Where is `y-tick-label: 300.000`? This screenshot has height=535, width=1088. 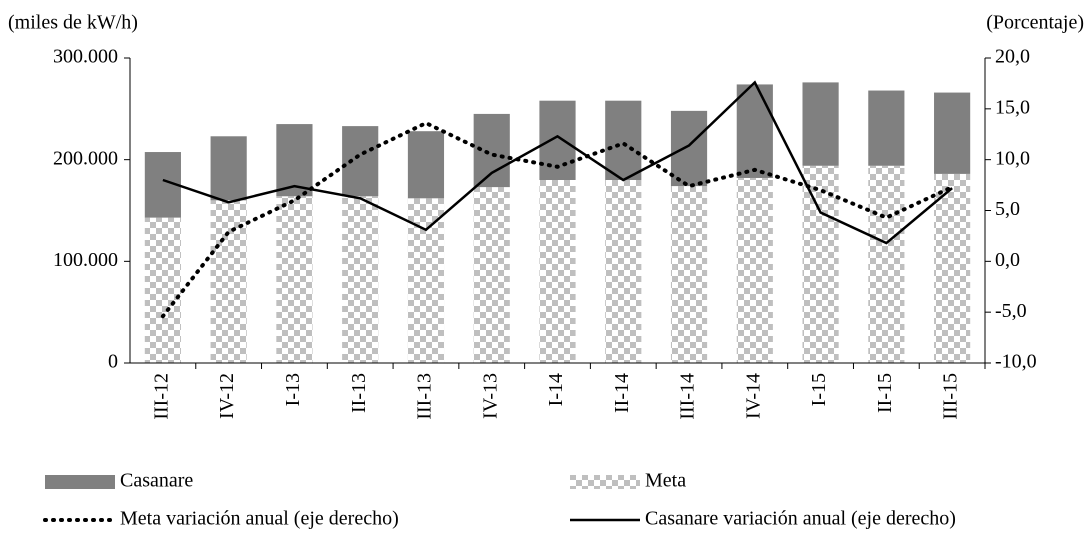 y-tick-label: 300.000 is located at coordinates (85, 57).